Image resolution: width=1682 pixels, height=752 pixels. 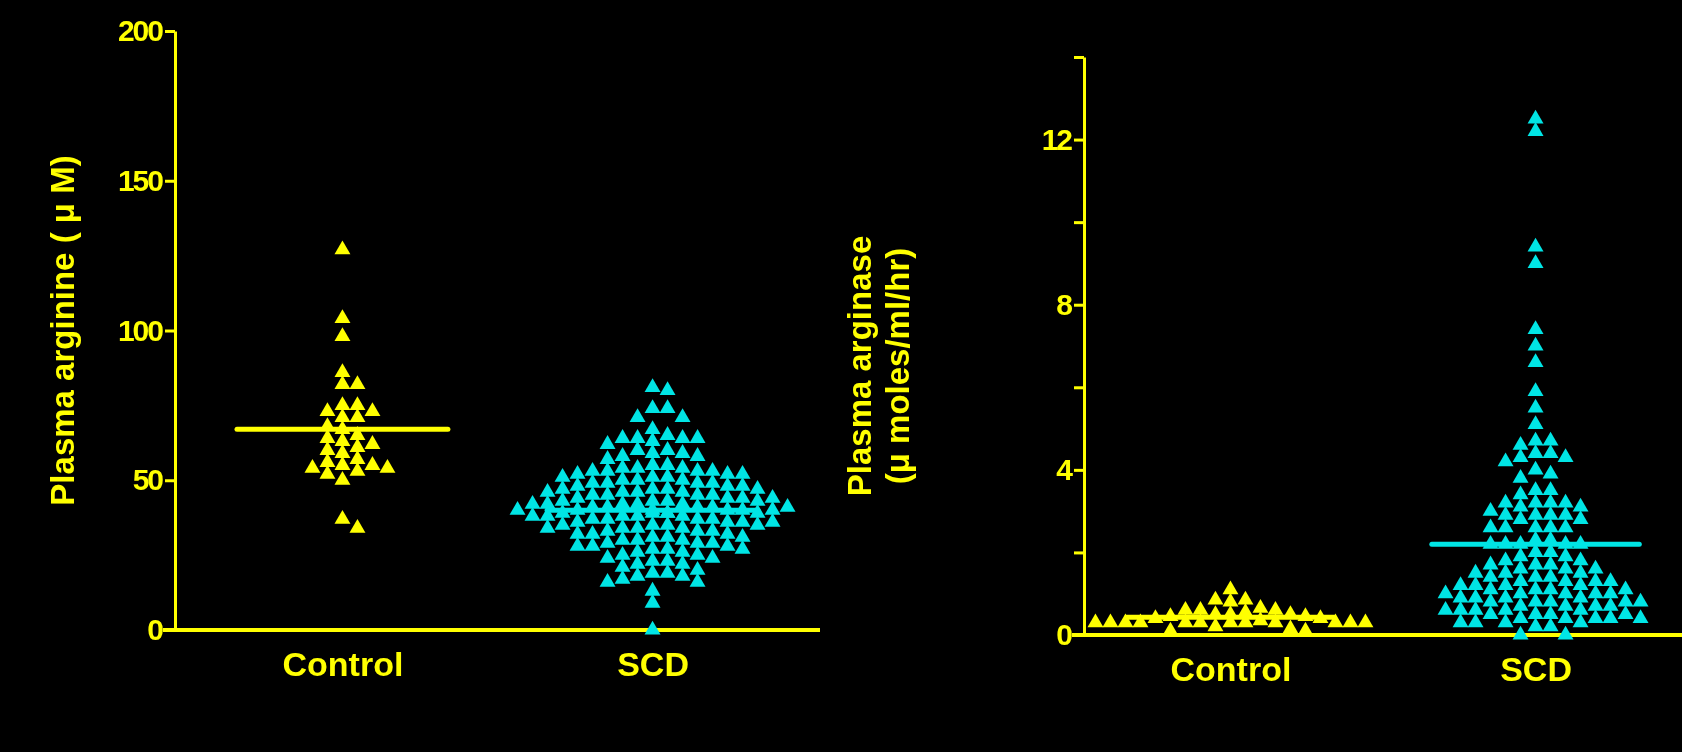 I want to click on y-tick-label: 50, so click(x=148, y=480).